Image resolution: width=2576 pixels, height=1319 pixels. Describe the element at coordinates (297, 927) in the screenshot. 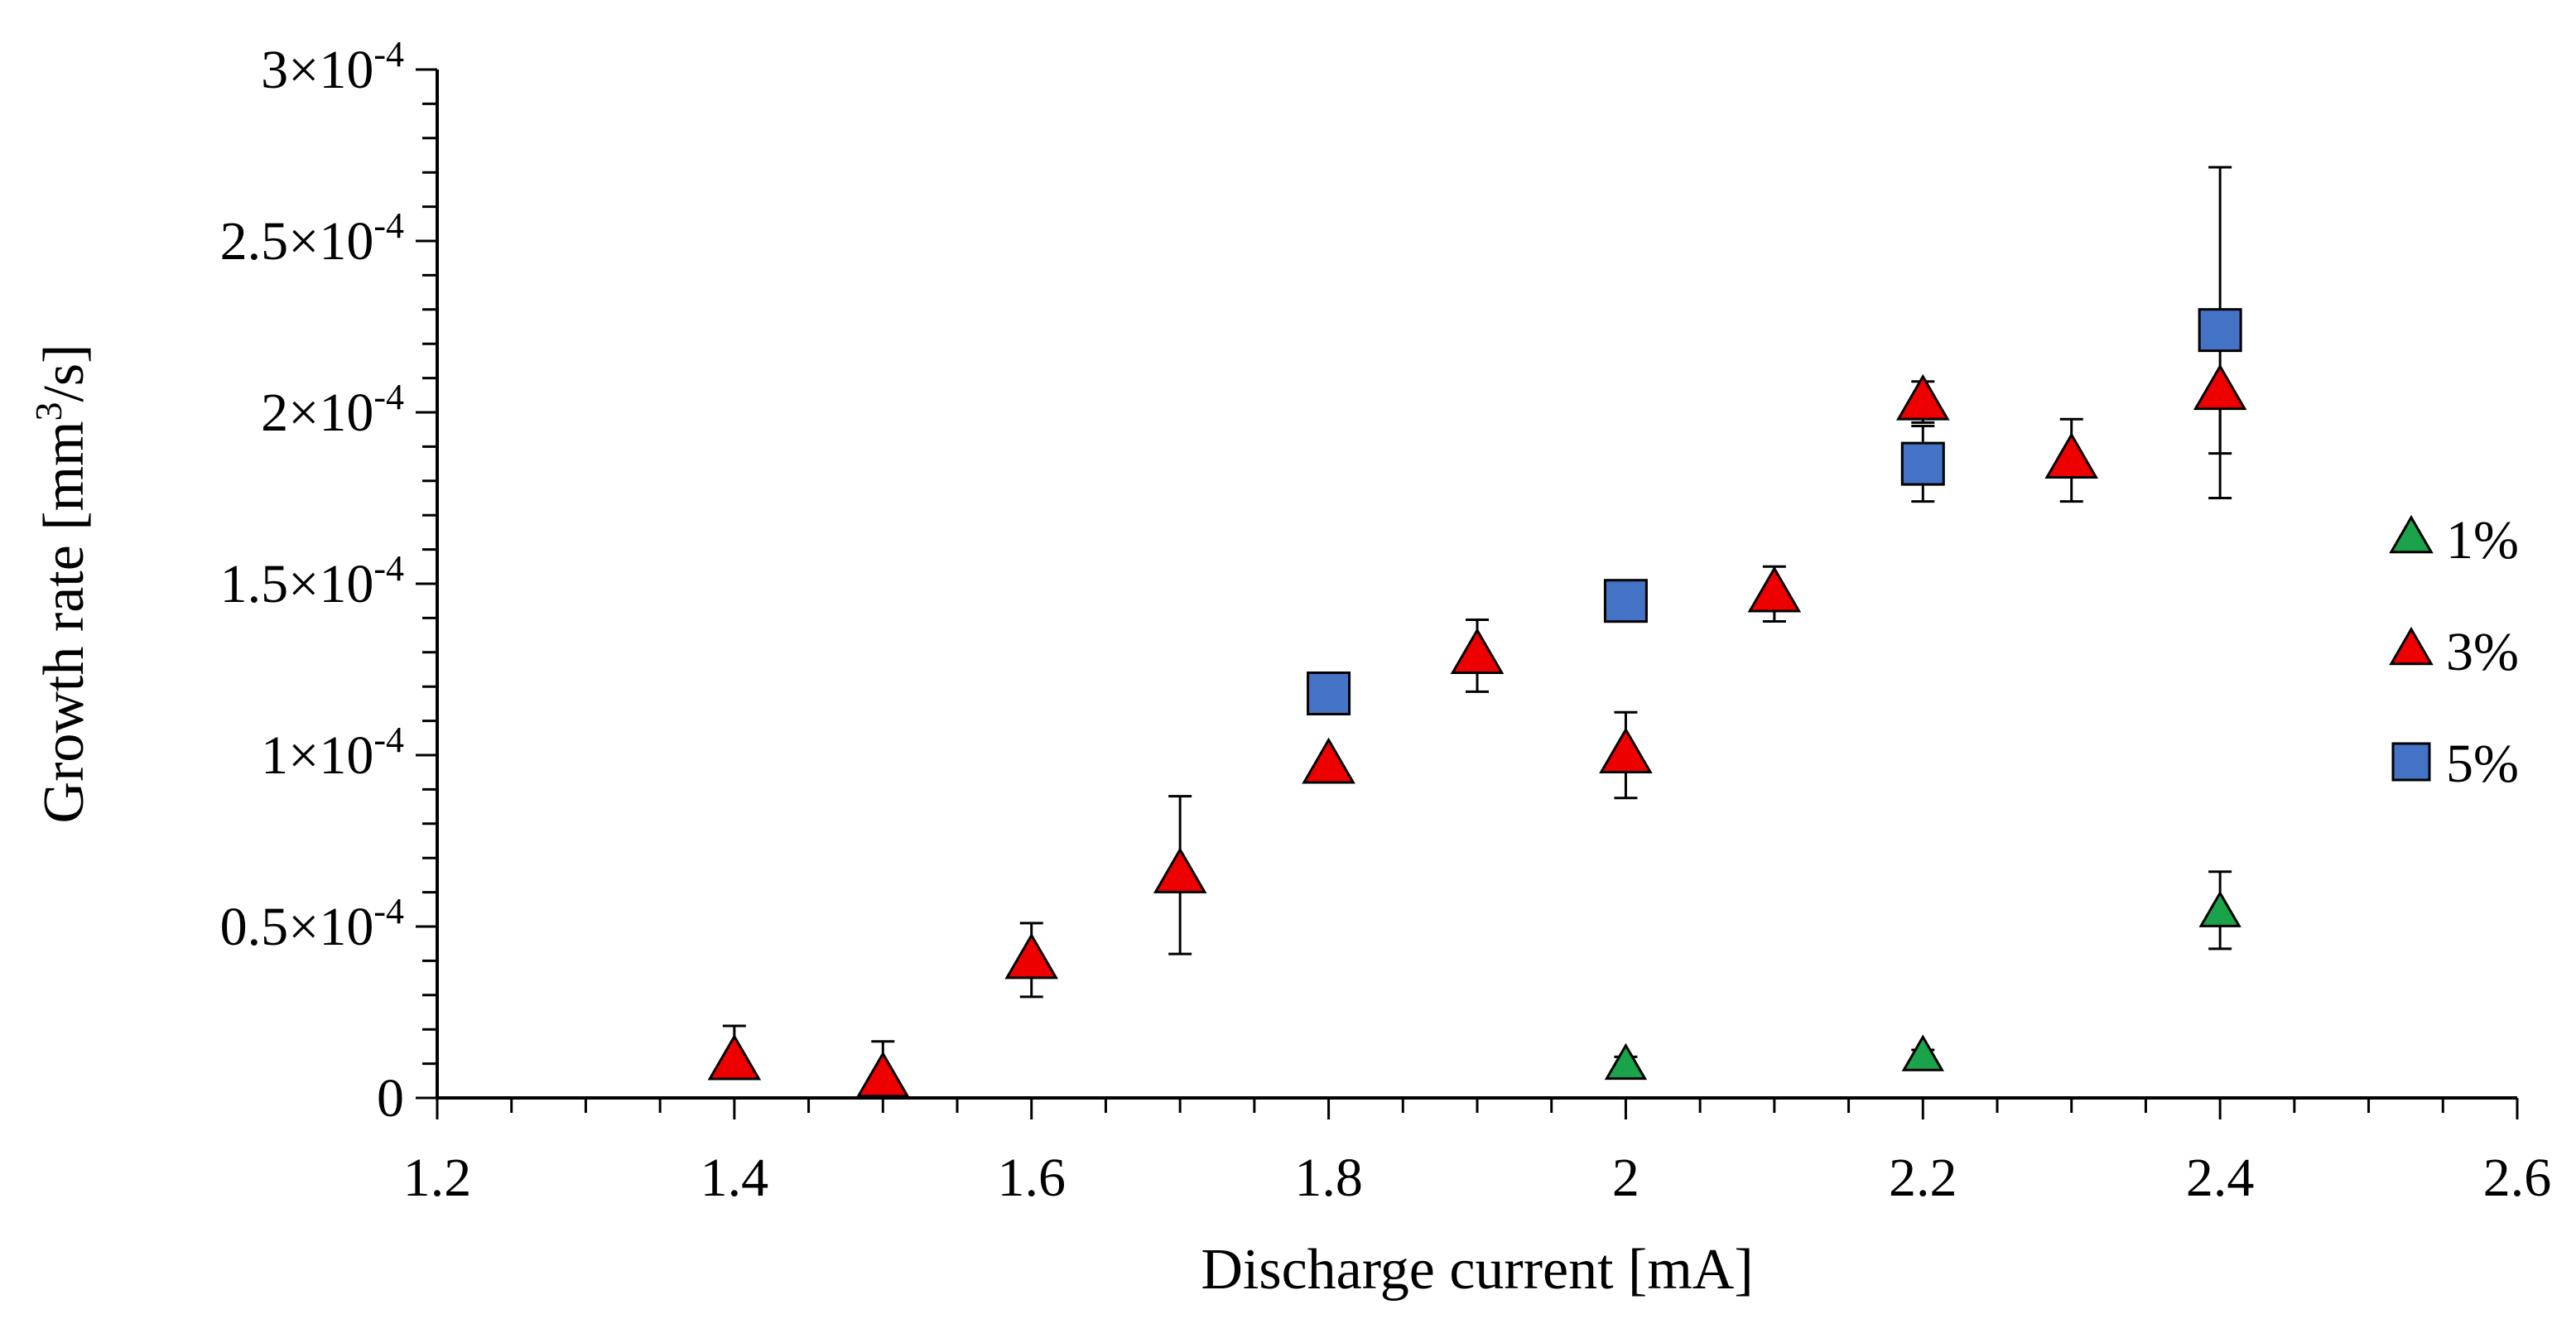

I see `y-tick-mantissa: 0.5×10` at that location.